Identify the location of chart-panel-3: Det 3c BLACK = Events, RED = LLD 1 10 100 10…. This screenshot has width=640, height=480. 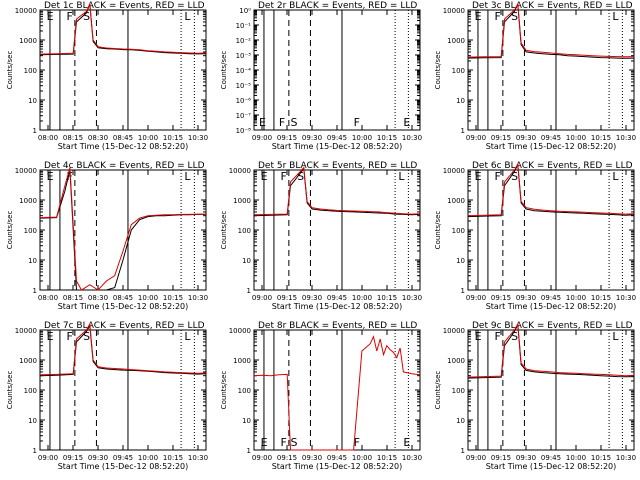
(535, 76).